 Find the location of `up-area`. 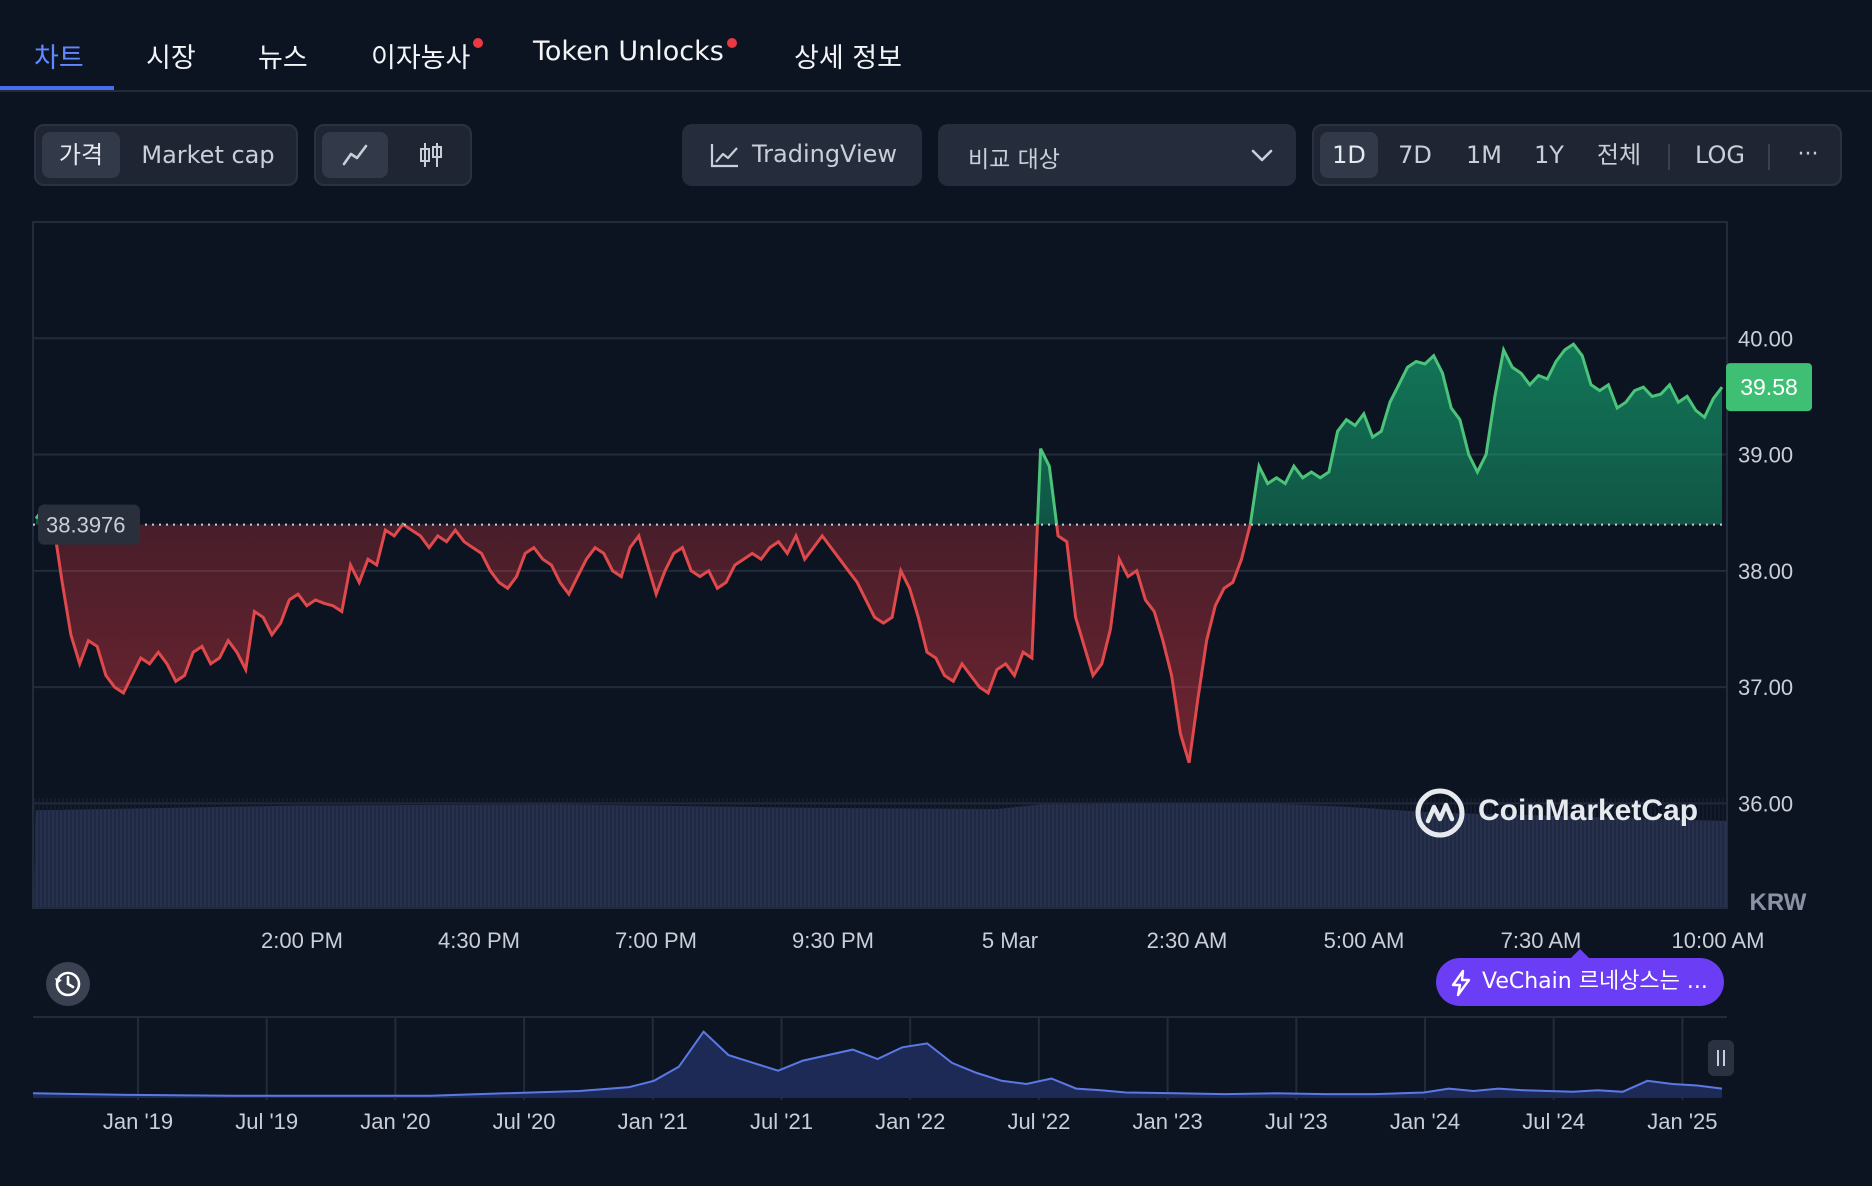

up-area is located at coordinates (879, 434).